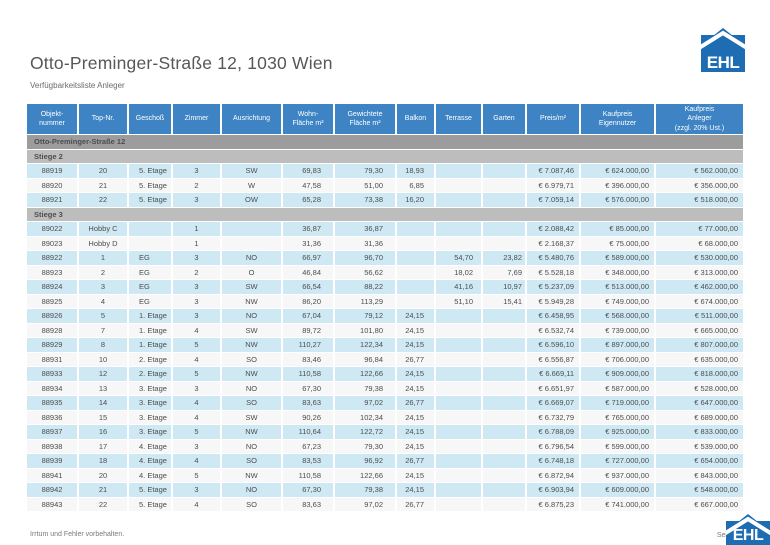  I want to click on table-cell: € 513.000,00, so click(617, 287).